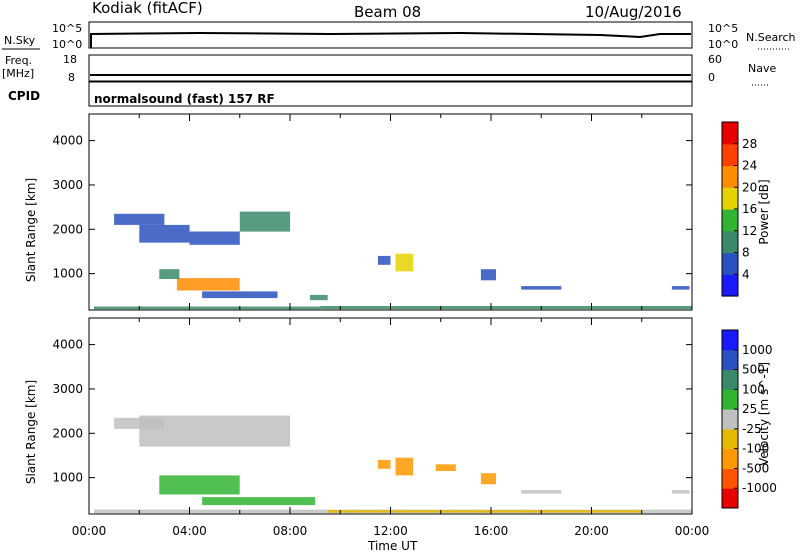  What do you see at coordinates (755, 449) in the screenshot?
I see `colorbar-tick-label: -100` at bounding box center [755, 449].